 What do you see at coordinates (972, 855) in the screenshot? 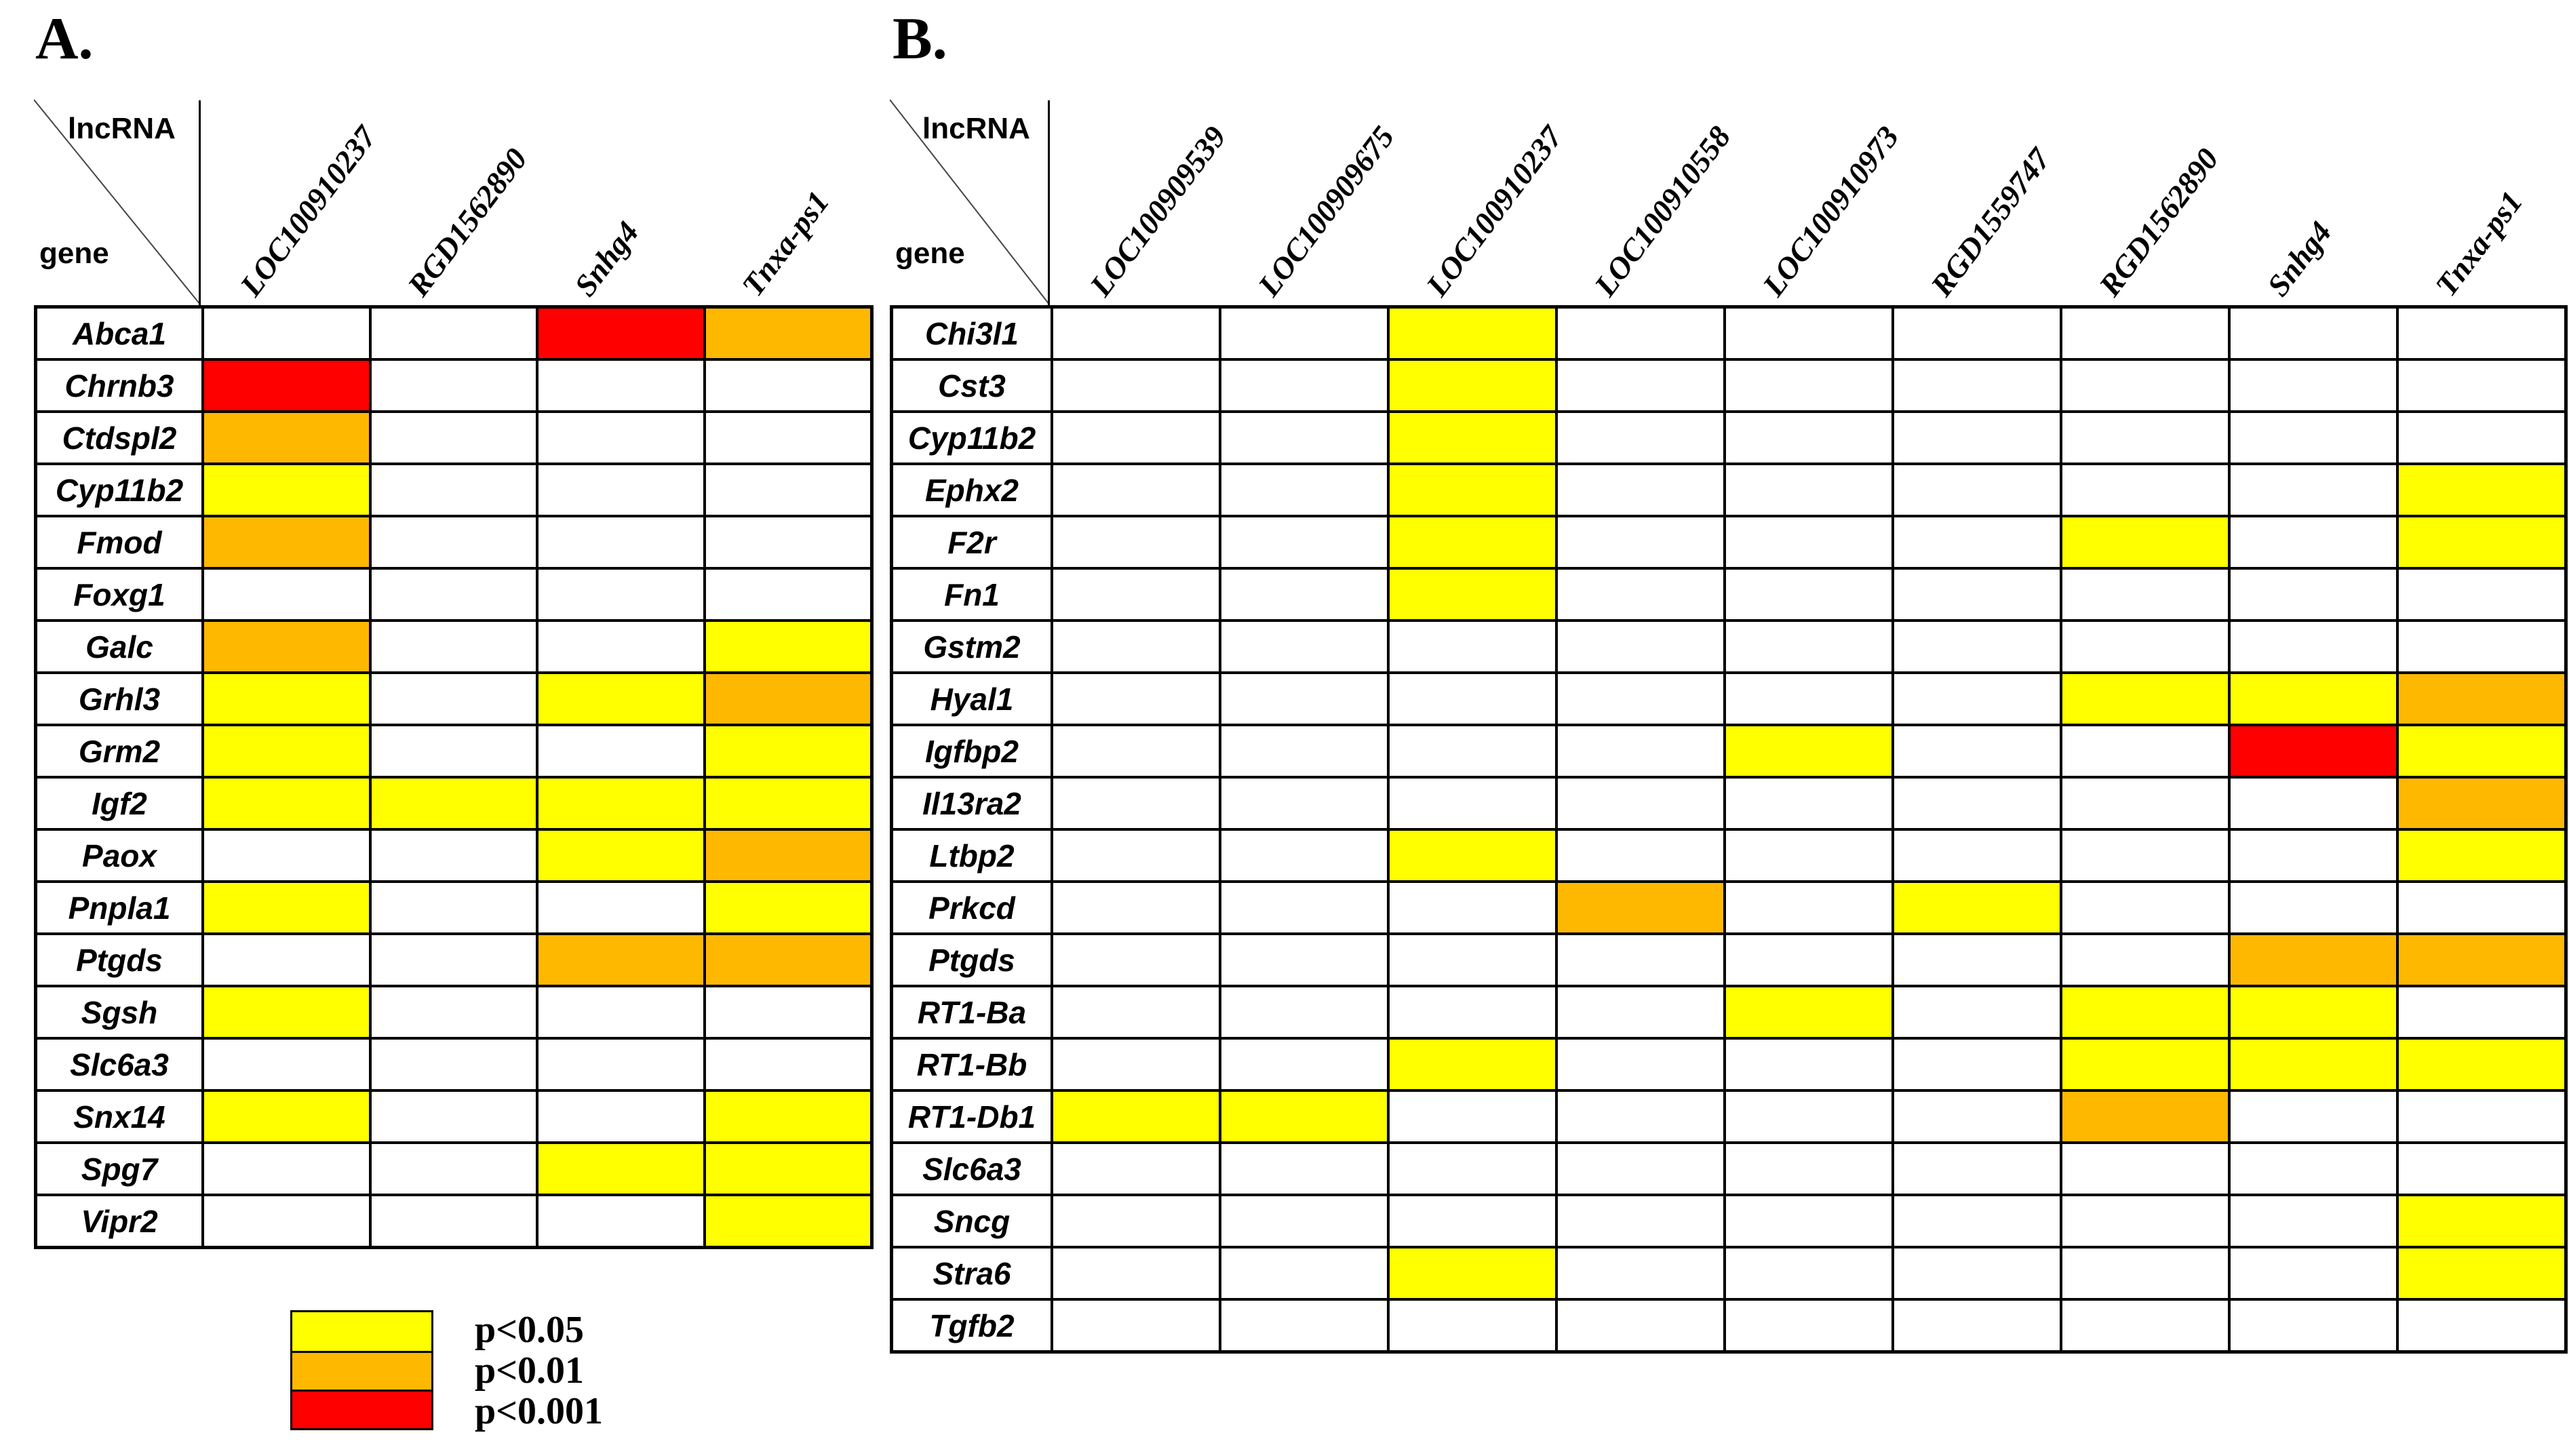
I see `gene-row-label: Ltbp2` at bounding box center [972, 855].